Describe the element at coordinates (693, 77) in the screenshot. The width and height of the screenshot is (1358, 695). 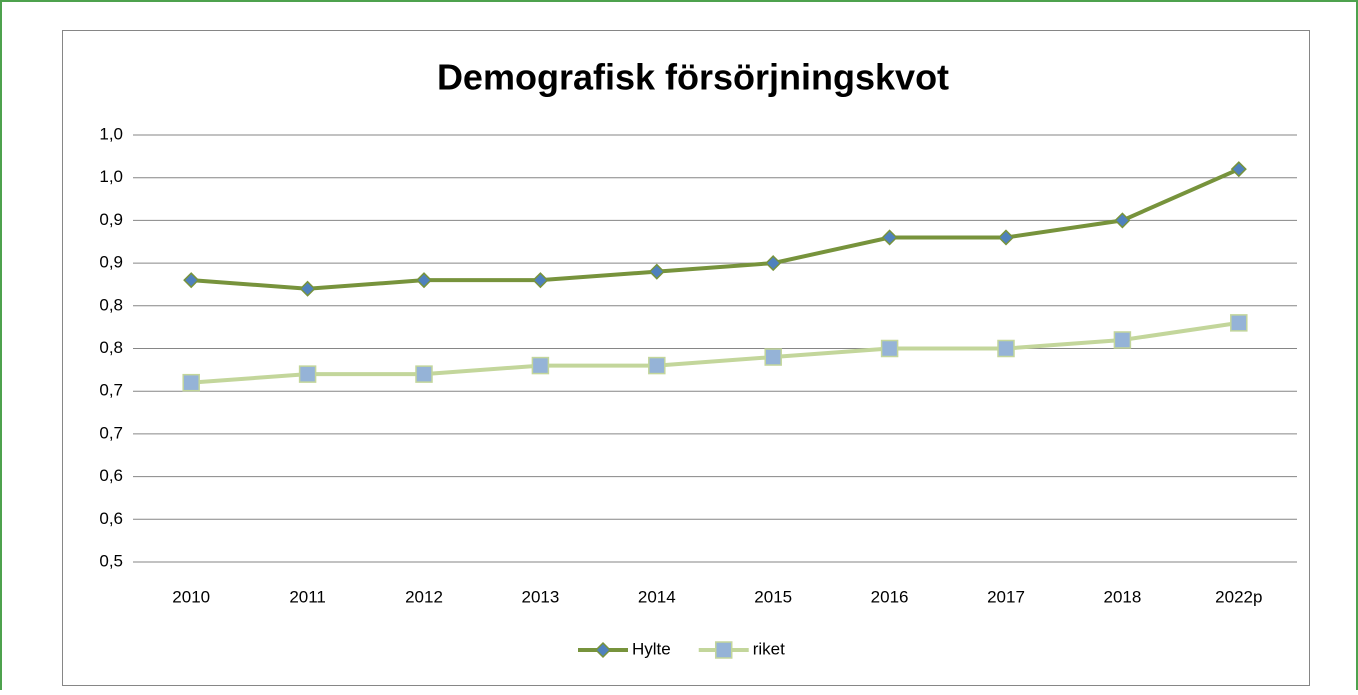
I see `chart-title: Demografisk försörjningskvot` at that location.